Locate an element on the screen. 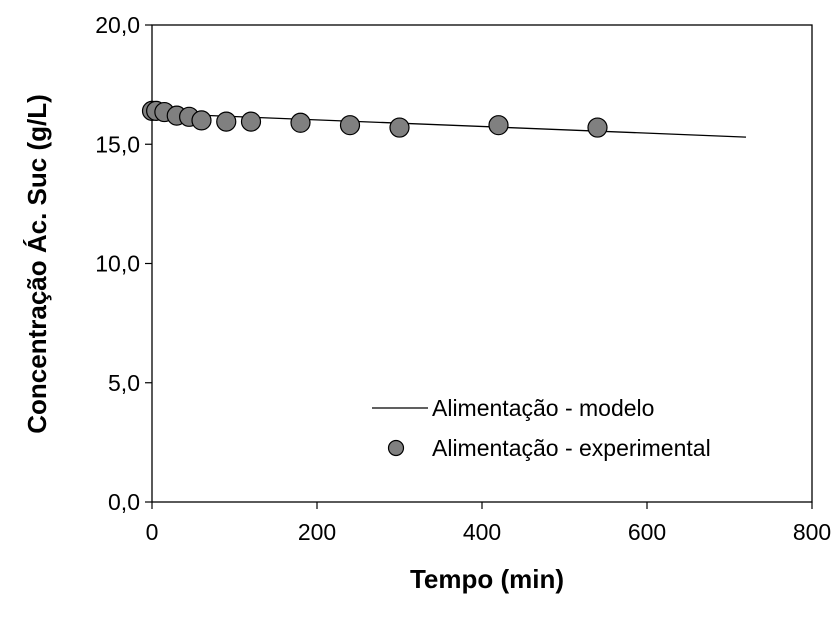  legend-label-experimental: Alimentação - experimental is located at coordinates (571, 448).